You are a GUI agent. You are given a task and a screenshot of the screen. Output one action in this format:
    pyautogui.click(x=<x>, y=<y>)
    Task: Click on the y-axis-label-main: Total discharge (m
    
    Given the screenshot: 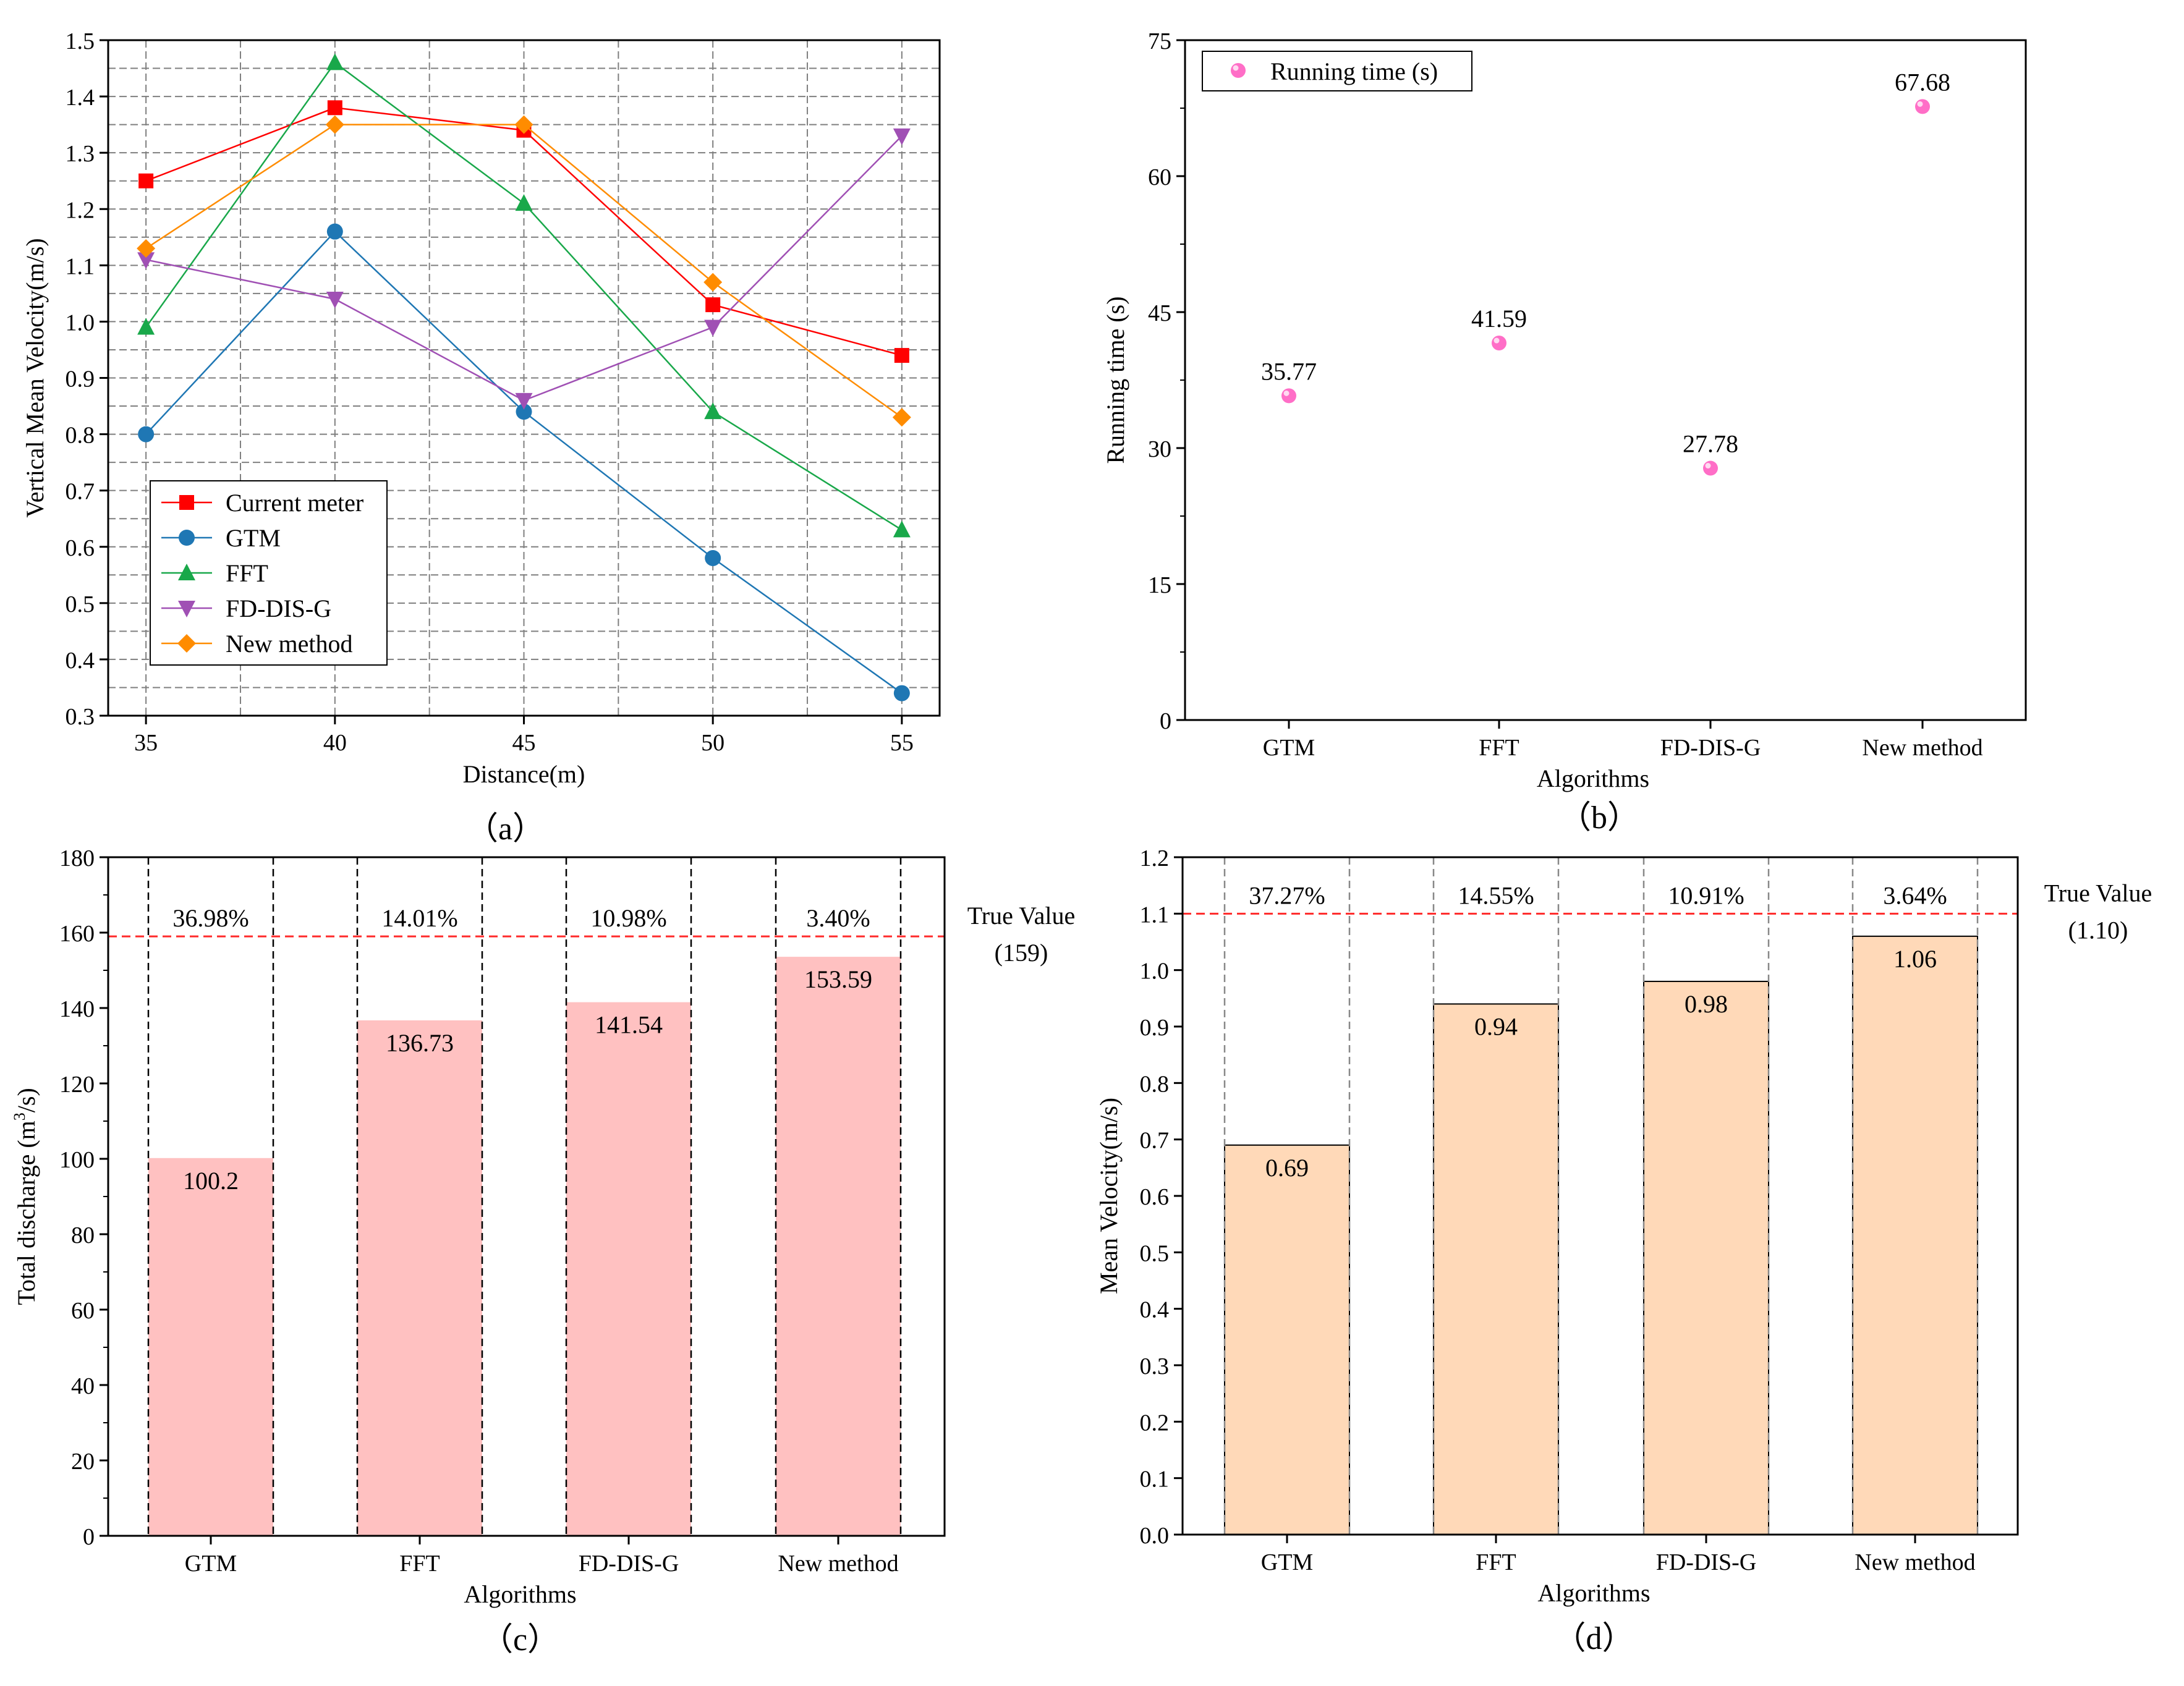 What is the action you would take?
    pyautogui.click(x=26, y=1212)
    